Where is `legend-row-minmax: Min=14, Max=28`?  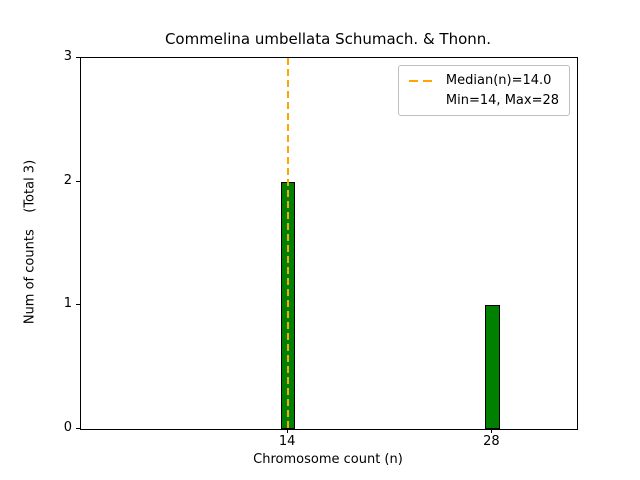
legend-row-minmax: Min=14, Max=28 is located at coordinates (484, 100).